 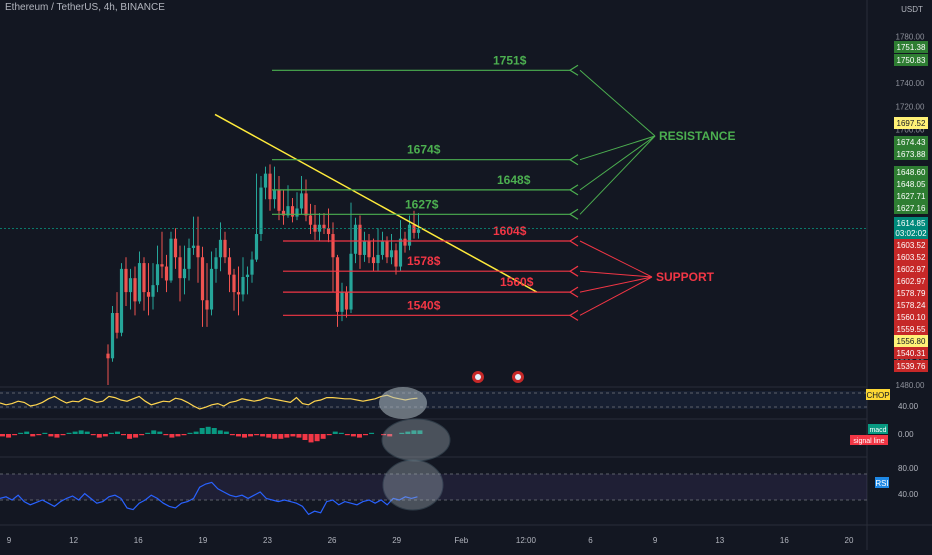 I want to click on highlight-oval, so click(x=416, y=440).